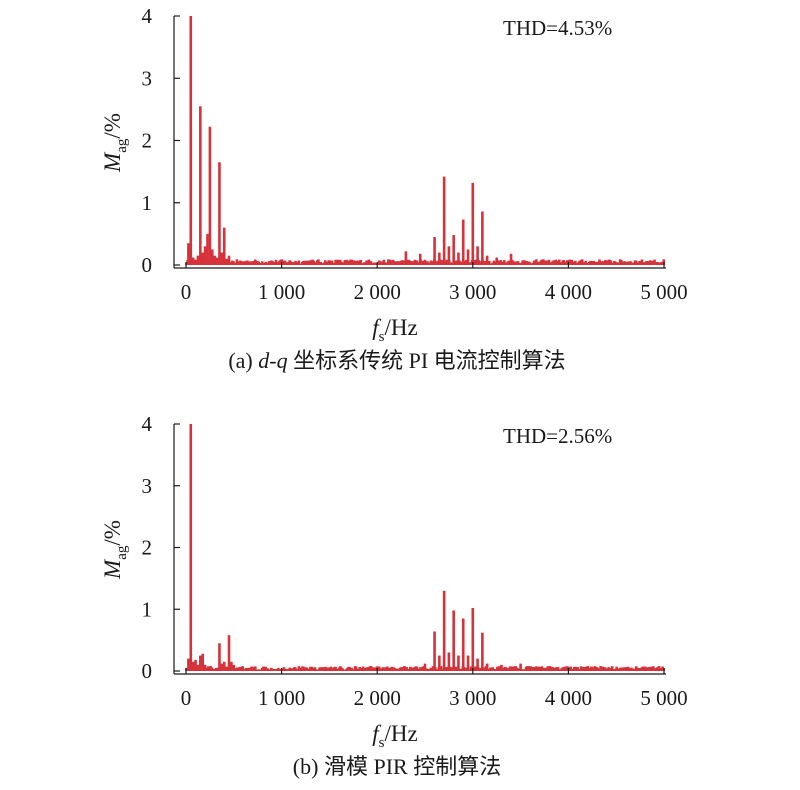  What do you see at coordinates (112, 162) in the screenshot?
I see `y-axis-label-symbol-a: M` at bounding box center [112, 162].